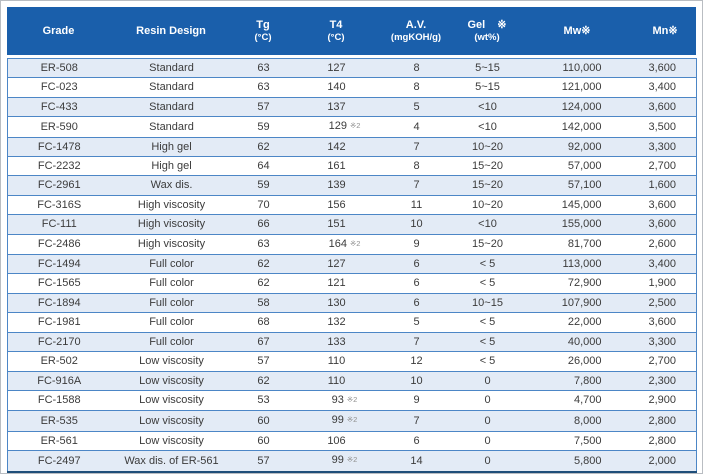 This screenshot has width=703, height=474. Describe the element at coordinates (171, 244) in the screenshot. I see `cell-resin_design: High viscosity` at that location.